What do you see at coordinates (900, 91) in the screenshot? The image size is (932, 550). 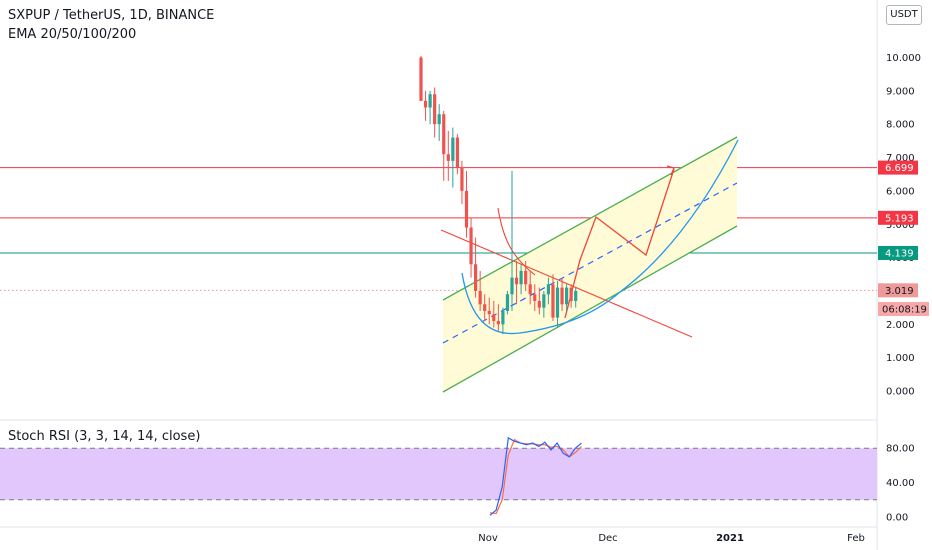 I see `price-tick-label: 9.000` at bounding box center [900, 91].